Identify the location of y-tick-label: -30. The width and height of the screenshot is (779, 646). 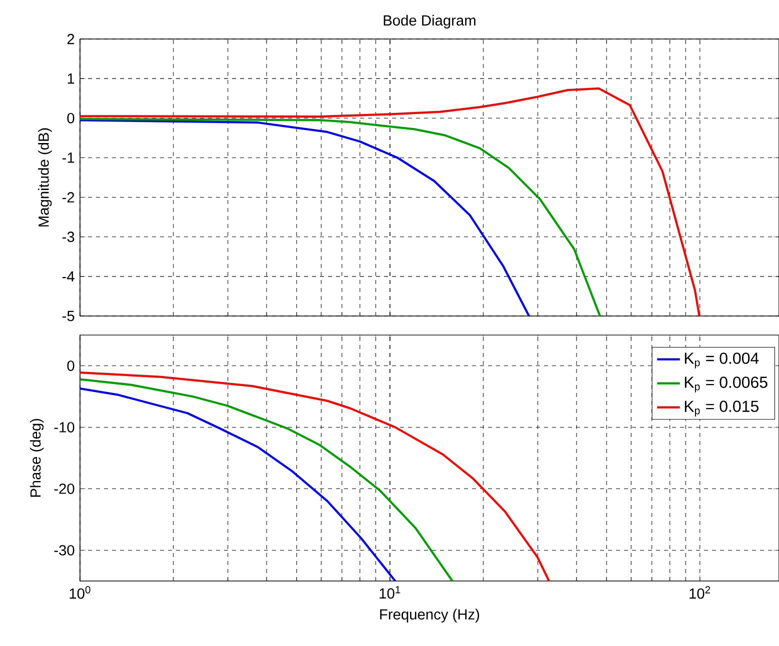
(64, 550).